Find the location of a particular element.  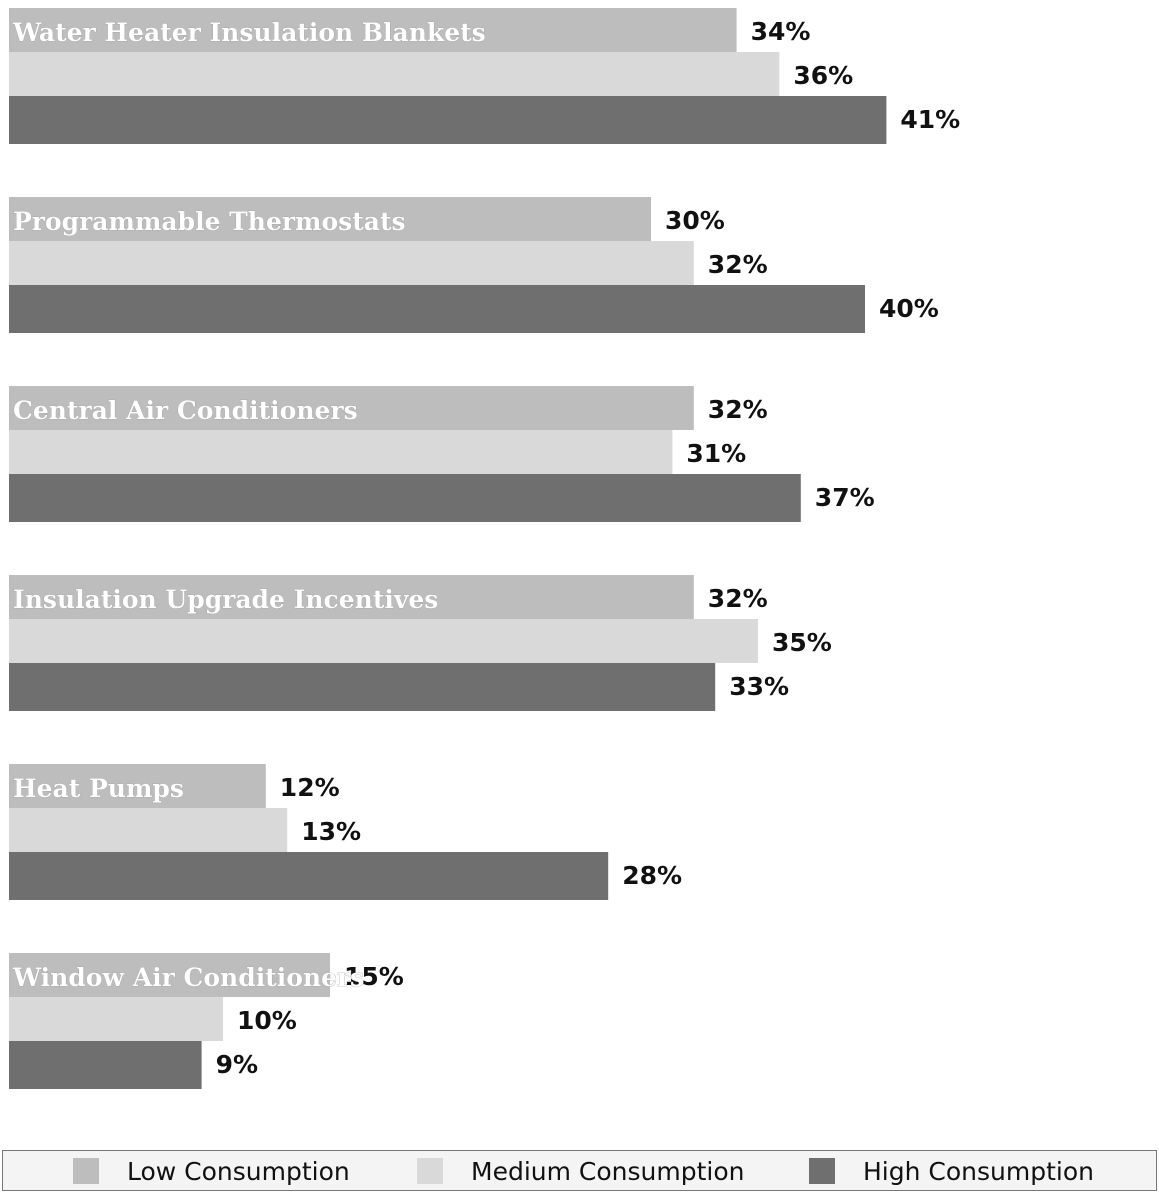

bar-low-insulation-upgrade-incentives is located at coordinates (351, 597).